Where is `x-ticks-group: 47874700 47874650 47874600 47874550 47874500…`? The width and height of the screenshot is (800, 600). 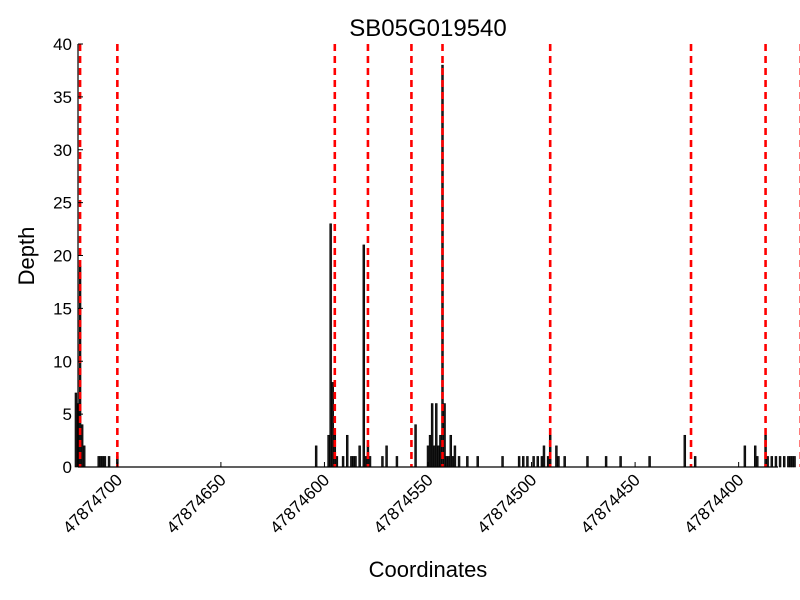 x-ticks-group: 47874700 47874650 47874600 47874550 47874500… is located at coordinates (403, 499).